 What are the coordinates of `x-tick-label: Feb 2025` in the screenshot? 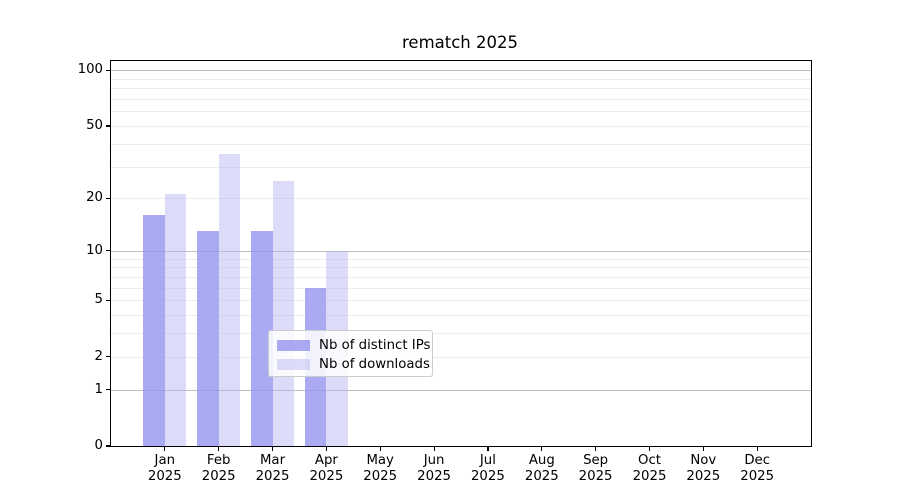 It's located at (219, 468).